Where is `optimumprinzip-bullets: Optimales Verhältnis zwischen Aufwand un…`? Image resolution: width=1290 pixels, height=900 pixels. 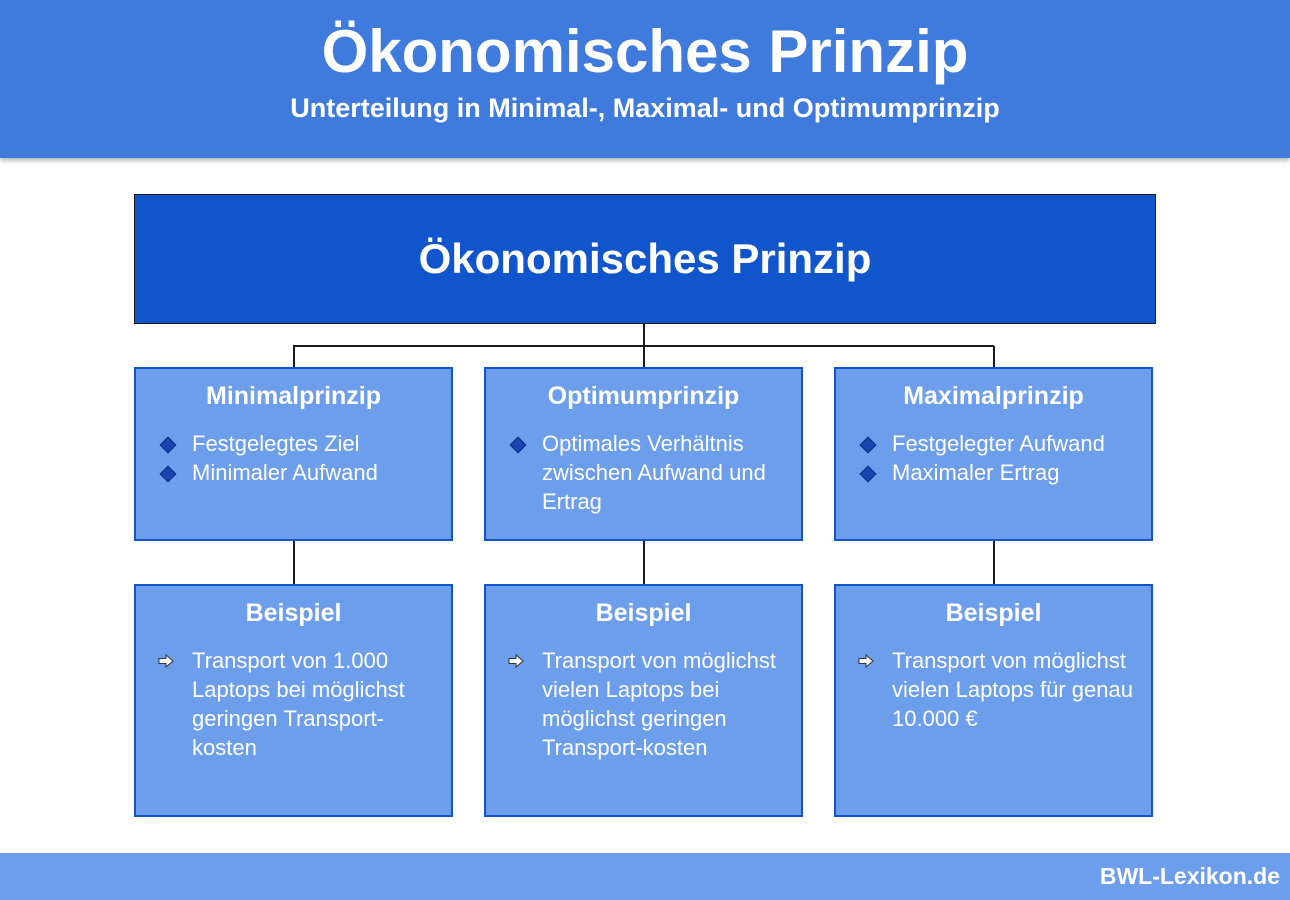
optimumprinzip-bullets: Optimales Verhältnis zwischen Aufwand un… is located at coordinates (643, 472).